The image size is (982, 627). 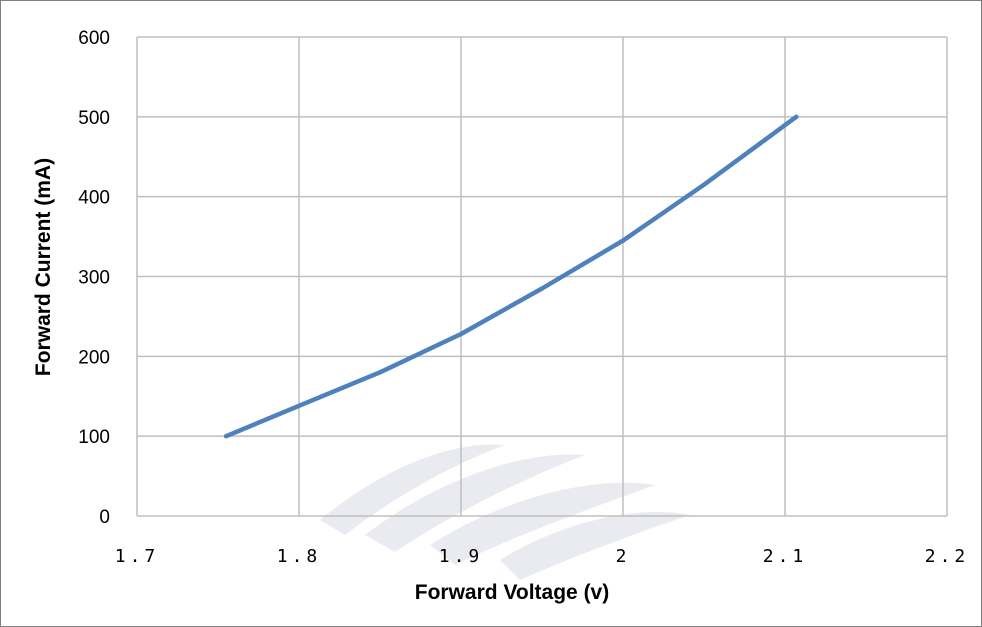 What do you see at coordinates (94, 357) in the screenshot?
I see `y-tick-label: 200` at bounding box center [94, 357].